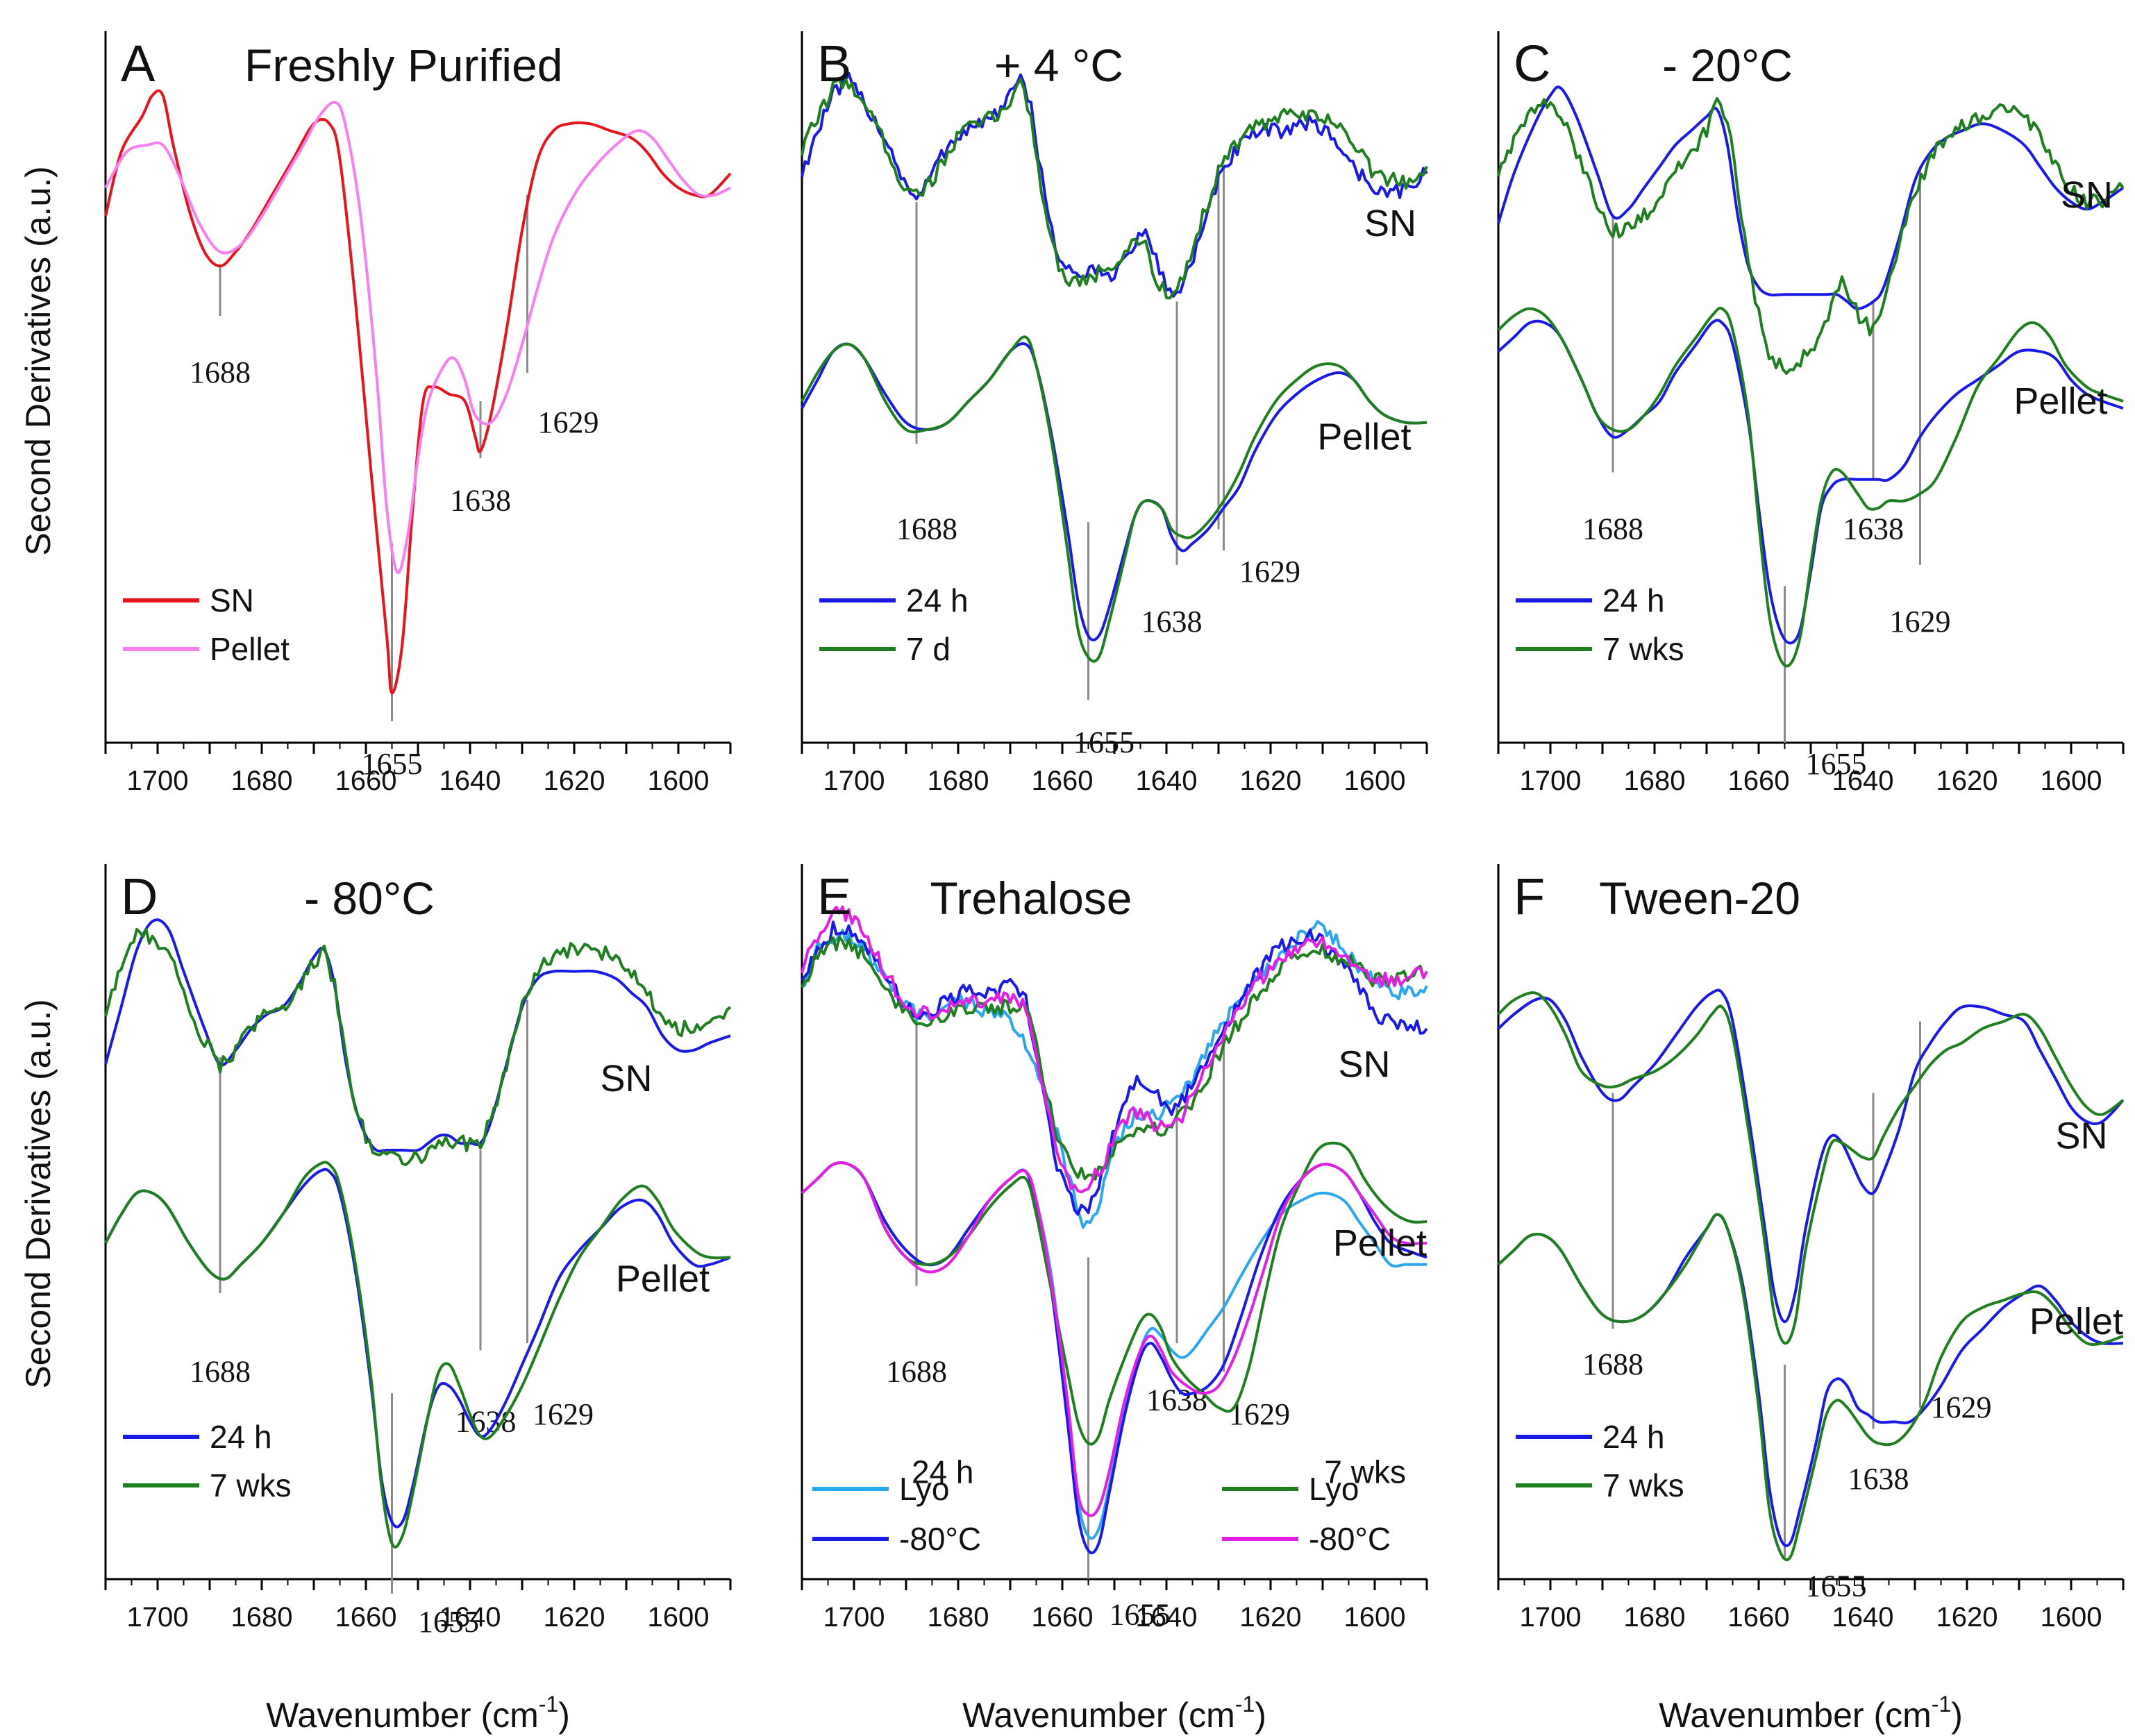 The width and height of the screenshot is (2135, 1736). What do you see at coordinates (1530, 896) in the screenshot?
I see `panel-letter: F` at bounding box center [1530, 896].